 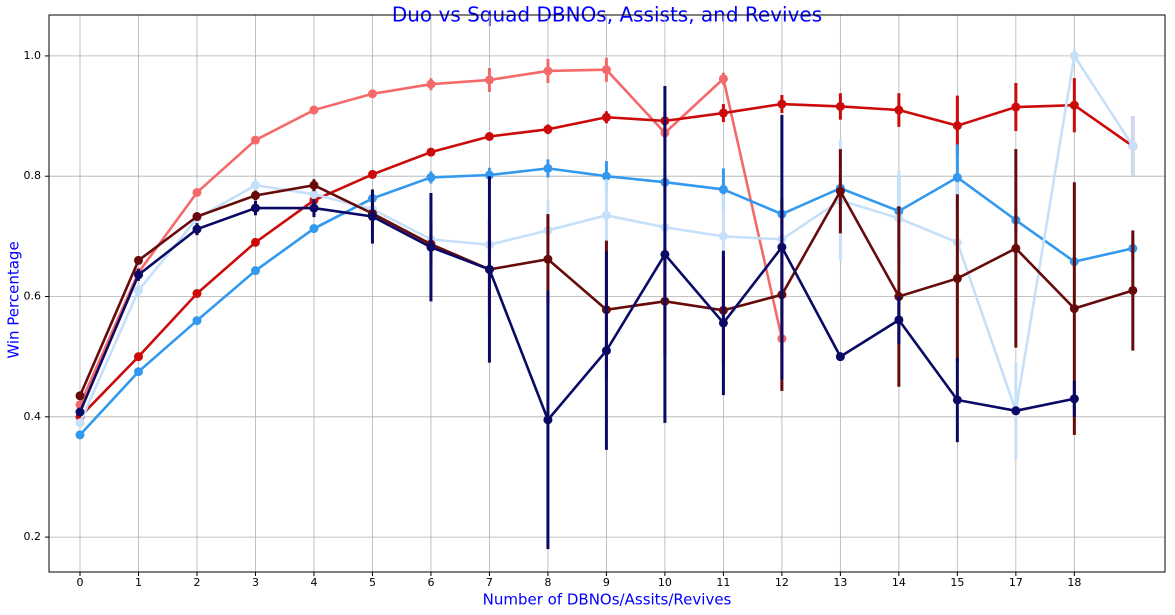 I want to click on x-tick-label: 18, so click(x=1074, y=582).